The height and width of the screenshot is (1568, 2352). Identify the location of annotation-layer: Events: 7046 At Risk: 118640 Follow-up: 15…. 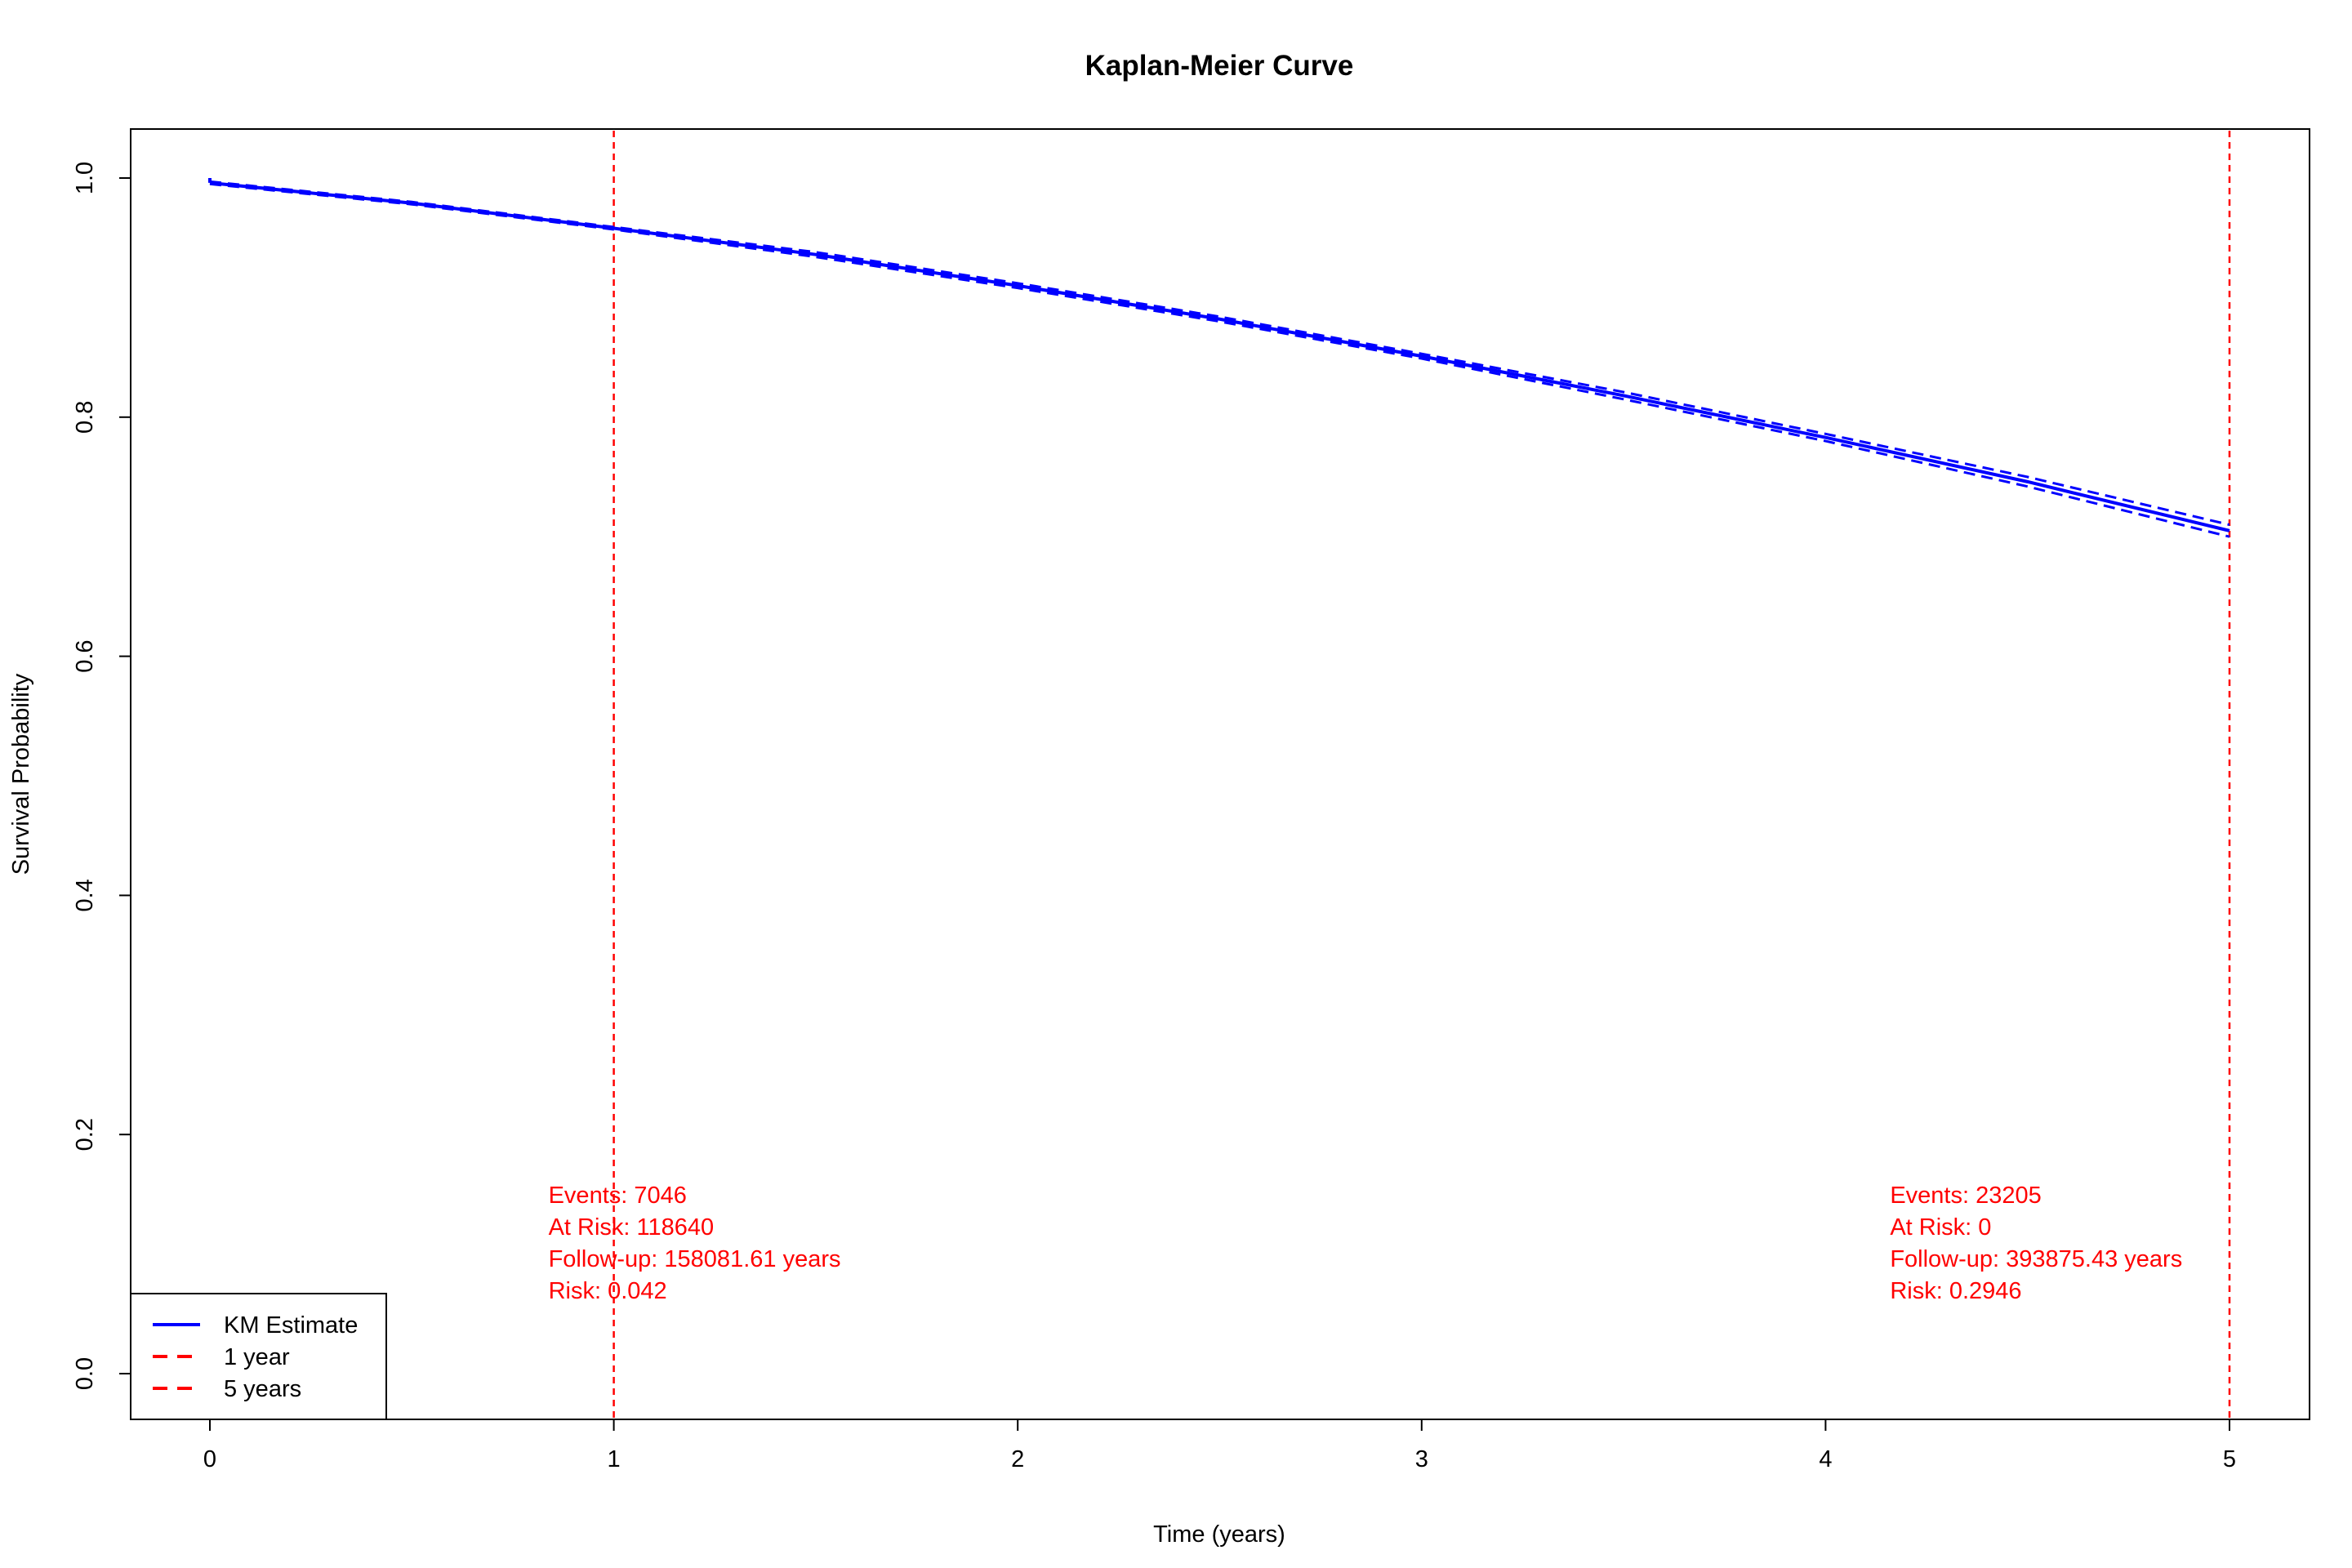
(1366, 1243).